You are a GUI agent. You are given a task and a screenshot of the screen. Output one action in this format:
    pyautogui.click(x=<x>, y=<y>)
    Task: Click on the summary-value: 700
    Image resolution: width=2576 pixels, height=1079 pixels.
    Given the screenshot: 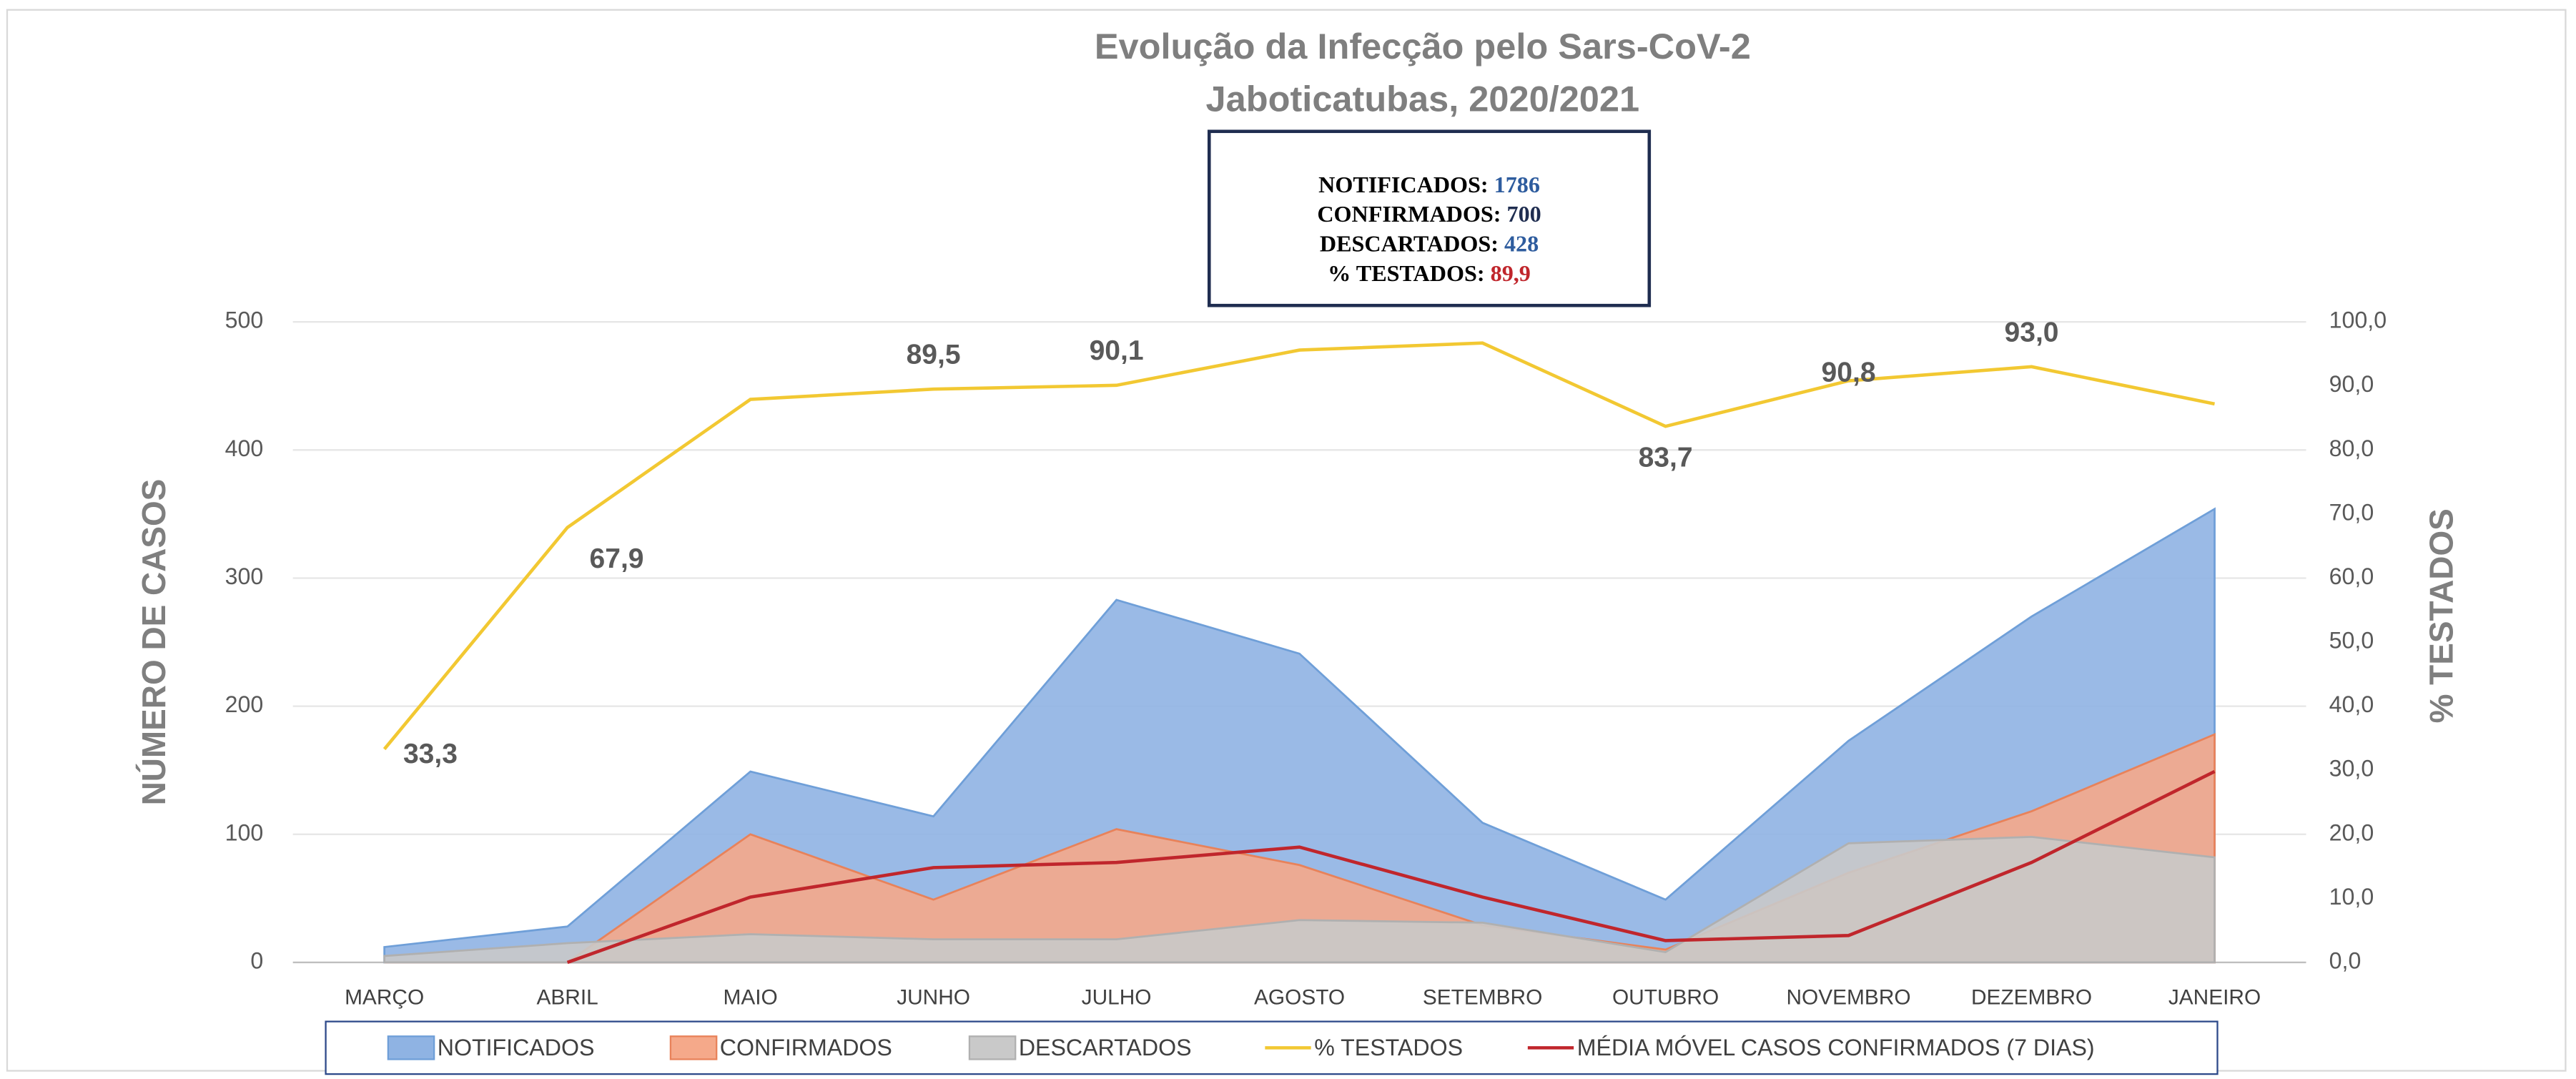 What is the action you would take?
    pyautogui.click(x=1523, y=214)
    